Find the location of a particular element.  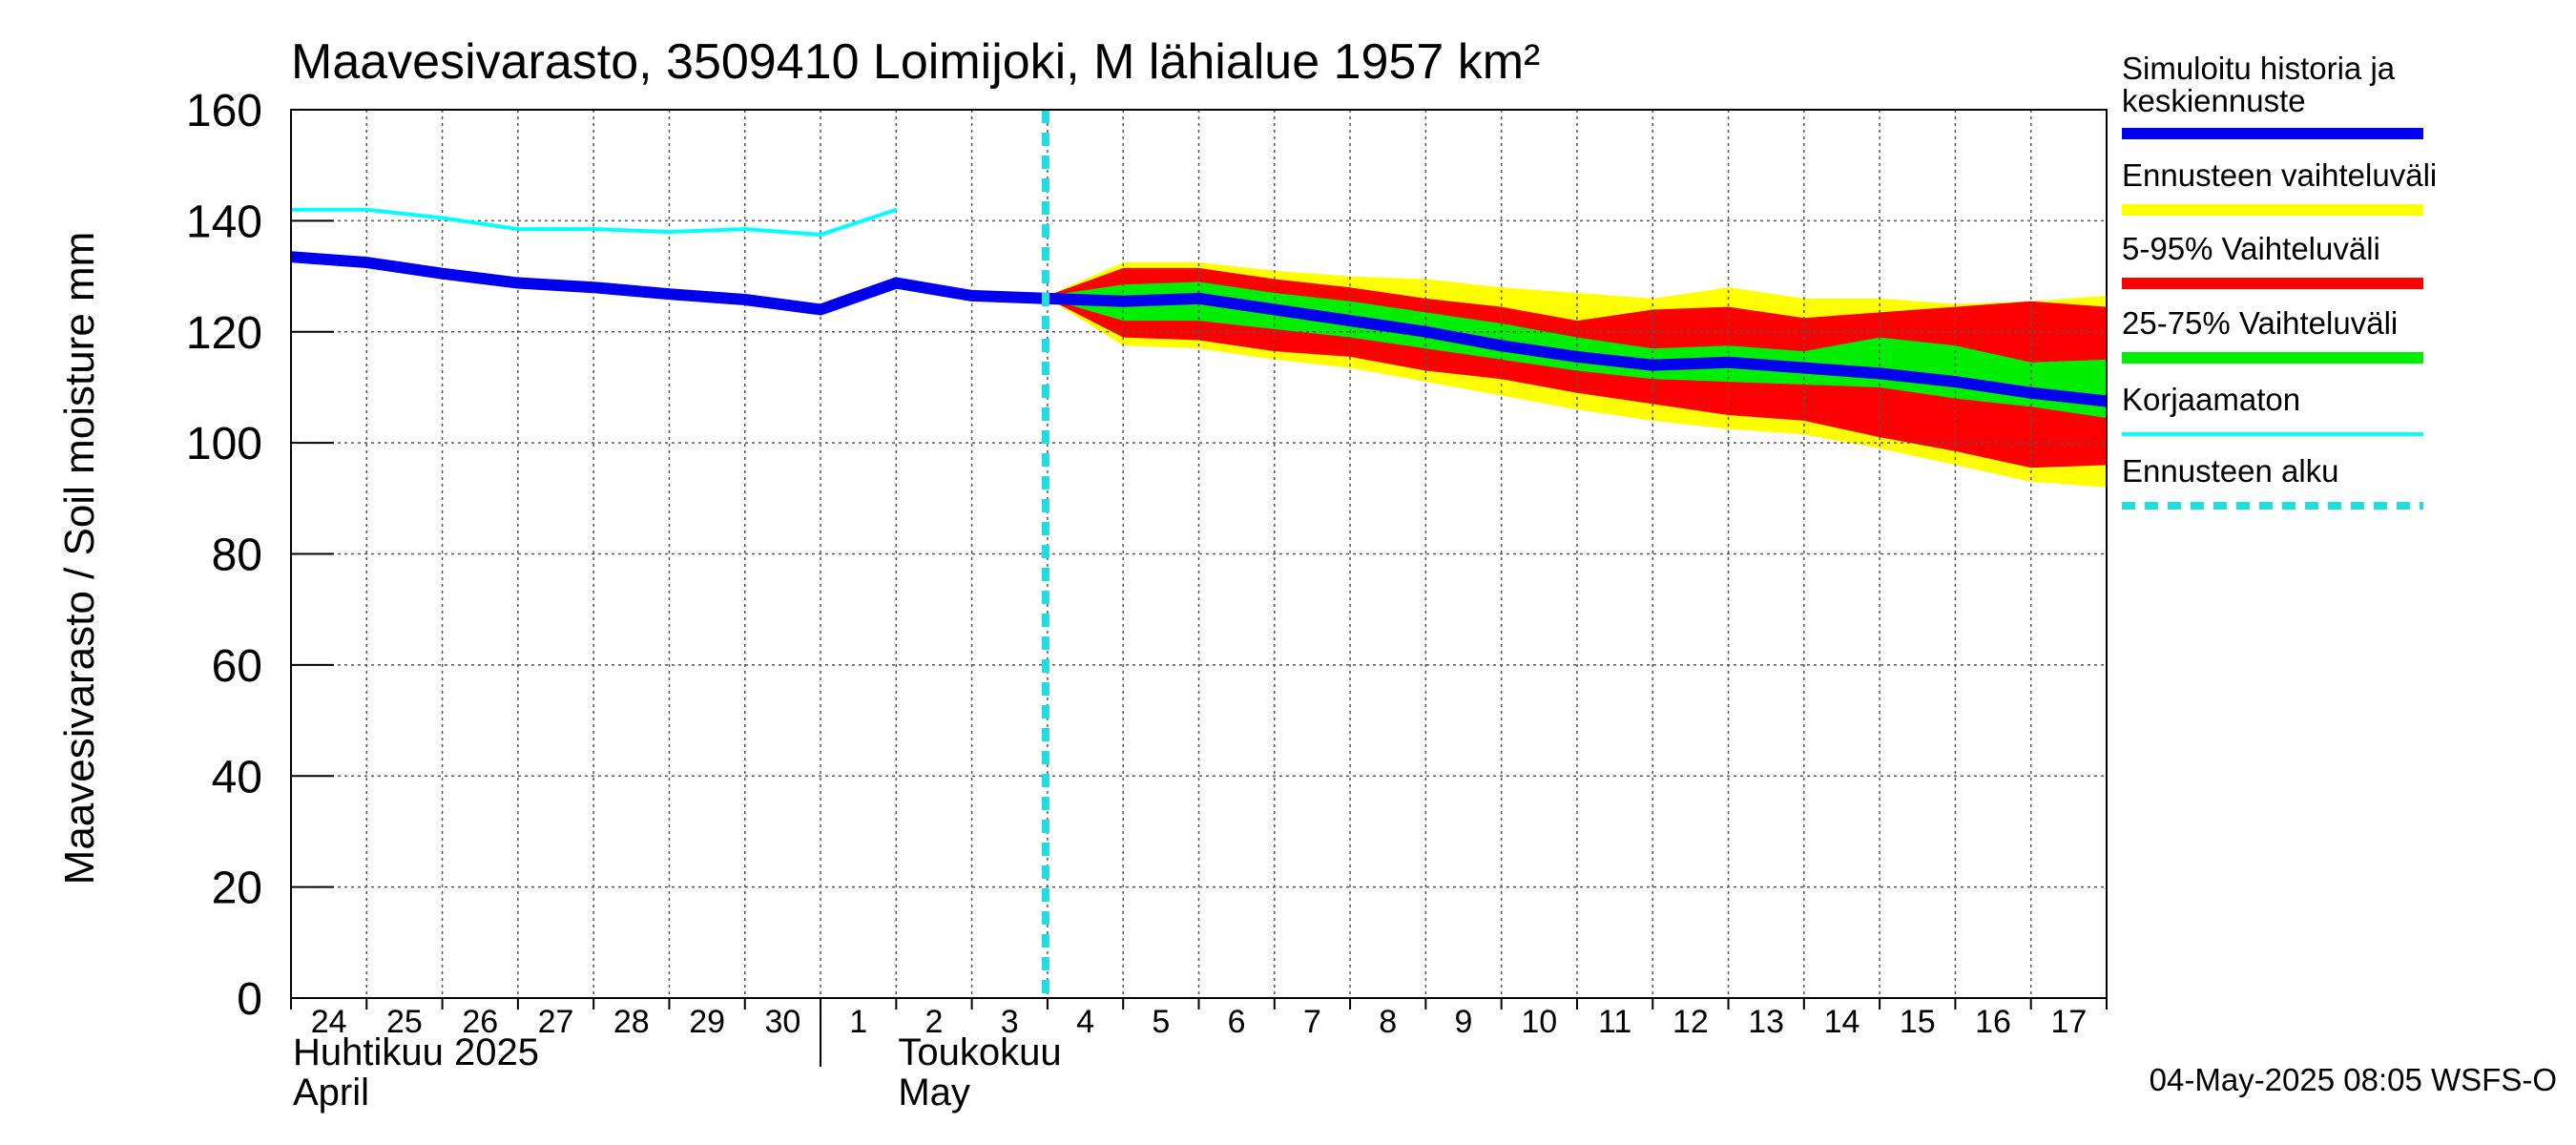

y-tick-label: 140 is located at coordinates (224, 222).